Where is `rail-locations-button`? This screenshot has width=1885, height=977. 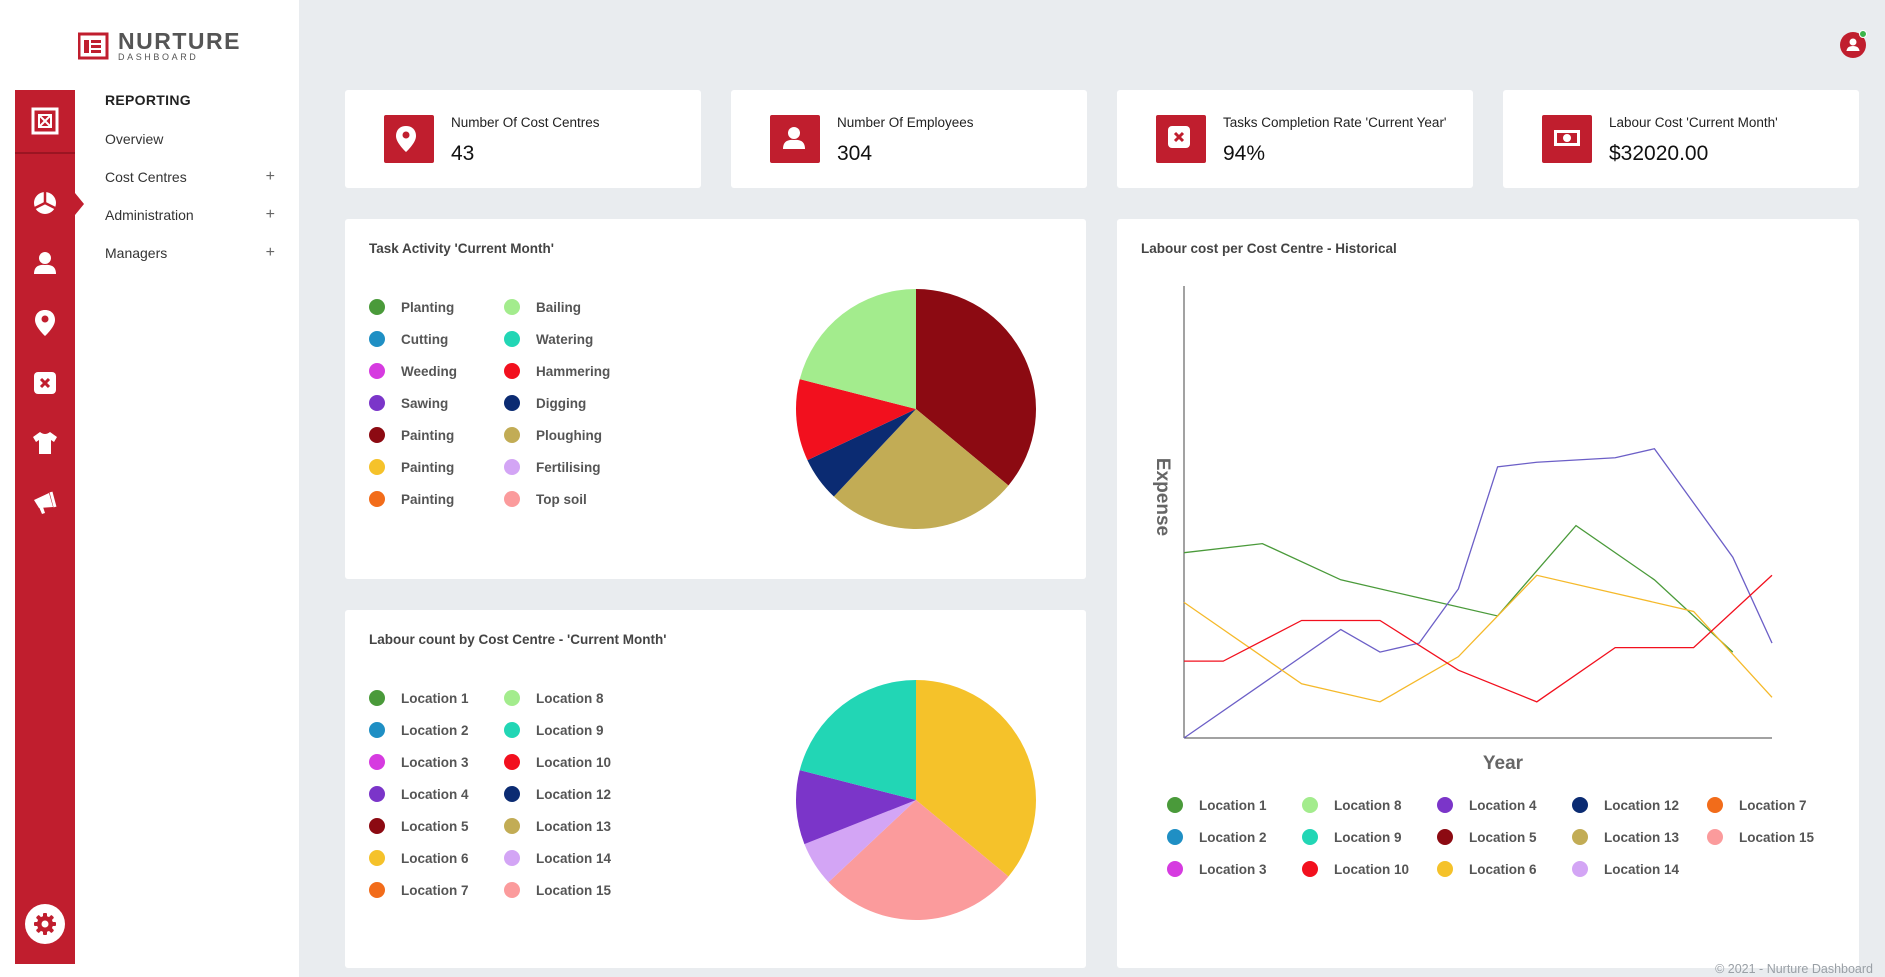 rail-locations-button is located at coordinates (45, 323).